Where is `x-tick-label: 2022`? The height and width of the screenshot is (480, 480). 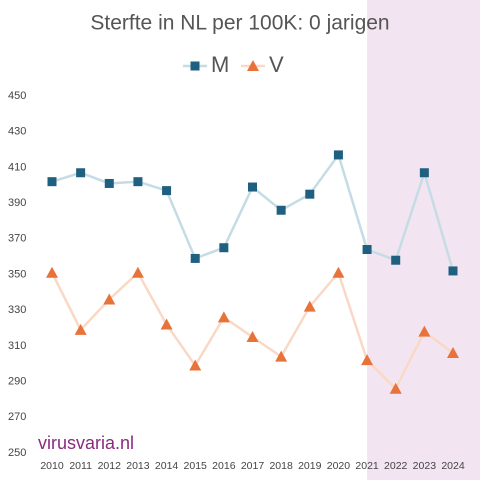 x-tick-label: 2022 is located at coordinates (396, 466).